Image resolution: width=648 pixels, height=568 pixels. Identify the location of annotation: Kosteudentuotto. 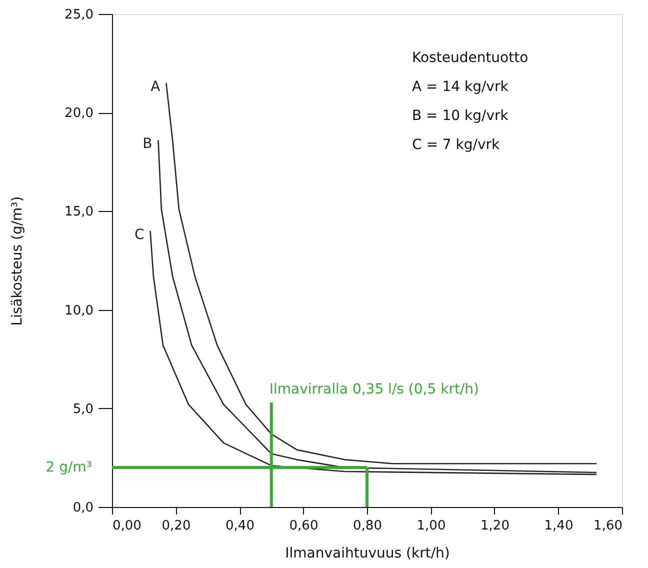
(470, 58).